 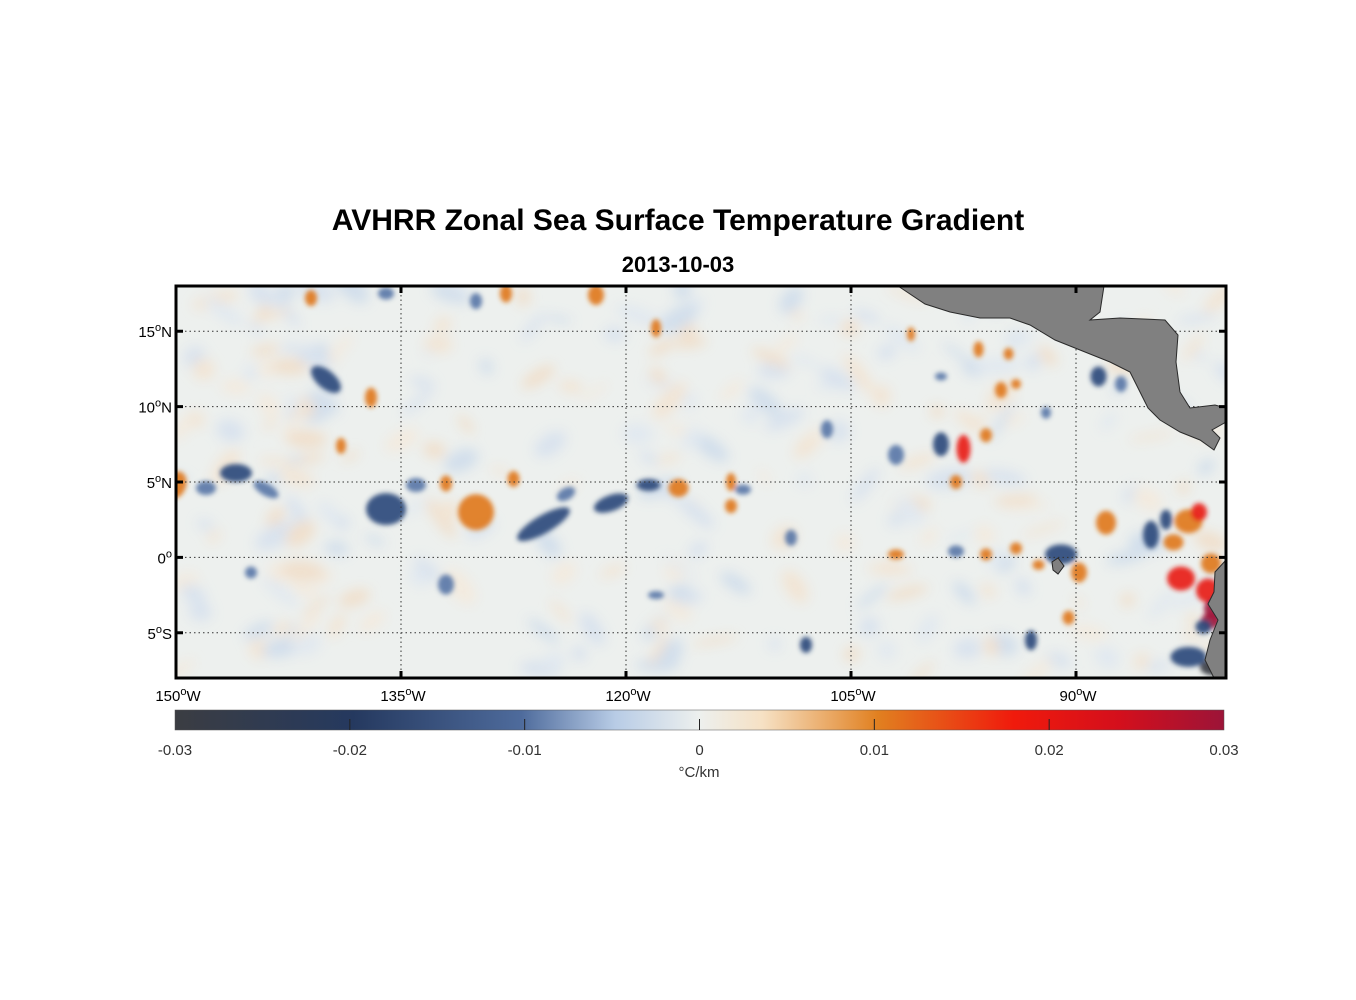 I want to click on colorbar-units: °C/km, so click(x=699, y=772).